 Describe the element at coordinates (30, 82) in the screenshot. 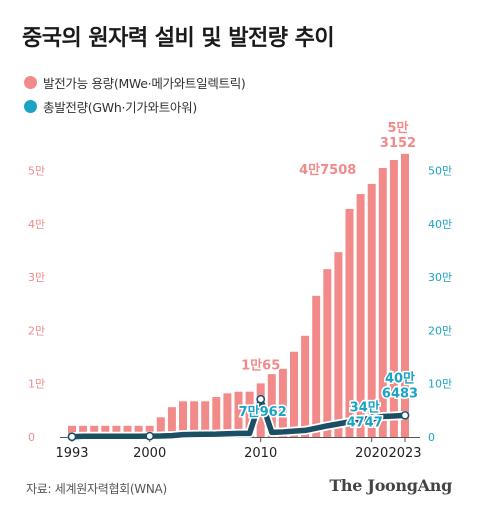

I see `legend-swatch-capacity` at that location.